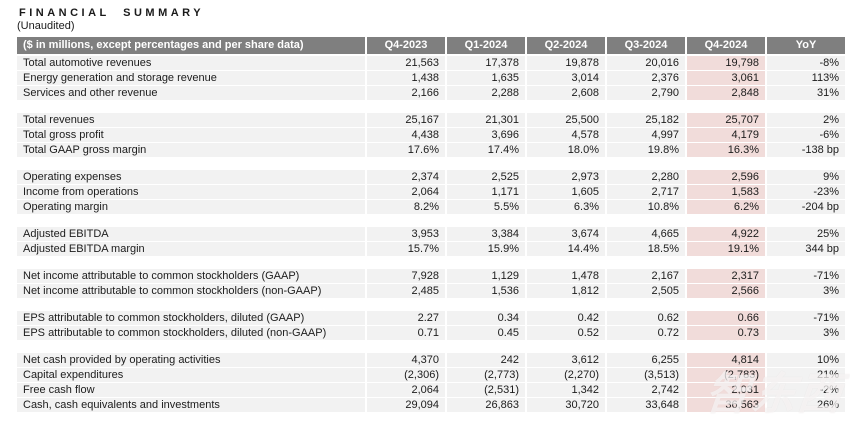 This screenshot has width=850, height=428. I want to click on value-cell: 31%, so click(806, 93).